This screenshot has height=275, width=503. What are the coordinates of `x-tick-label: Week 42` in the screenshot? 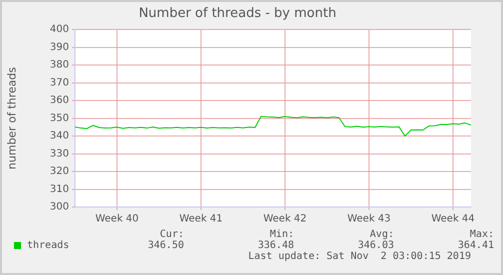 It's located at (285, 219).